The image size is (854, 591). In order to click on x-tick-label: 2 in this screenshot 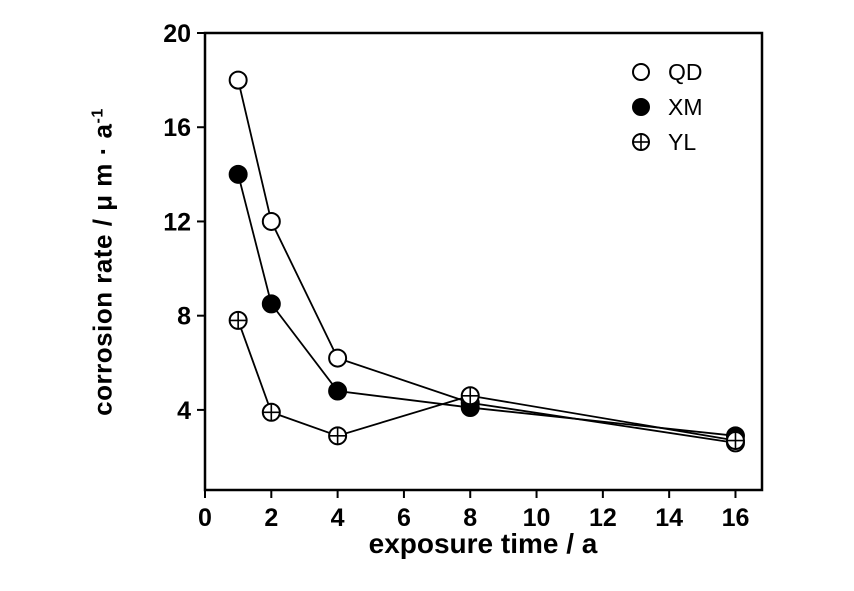, I will do `click(271, 518)`.